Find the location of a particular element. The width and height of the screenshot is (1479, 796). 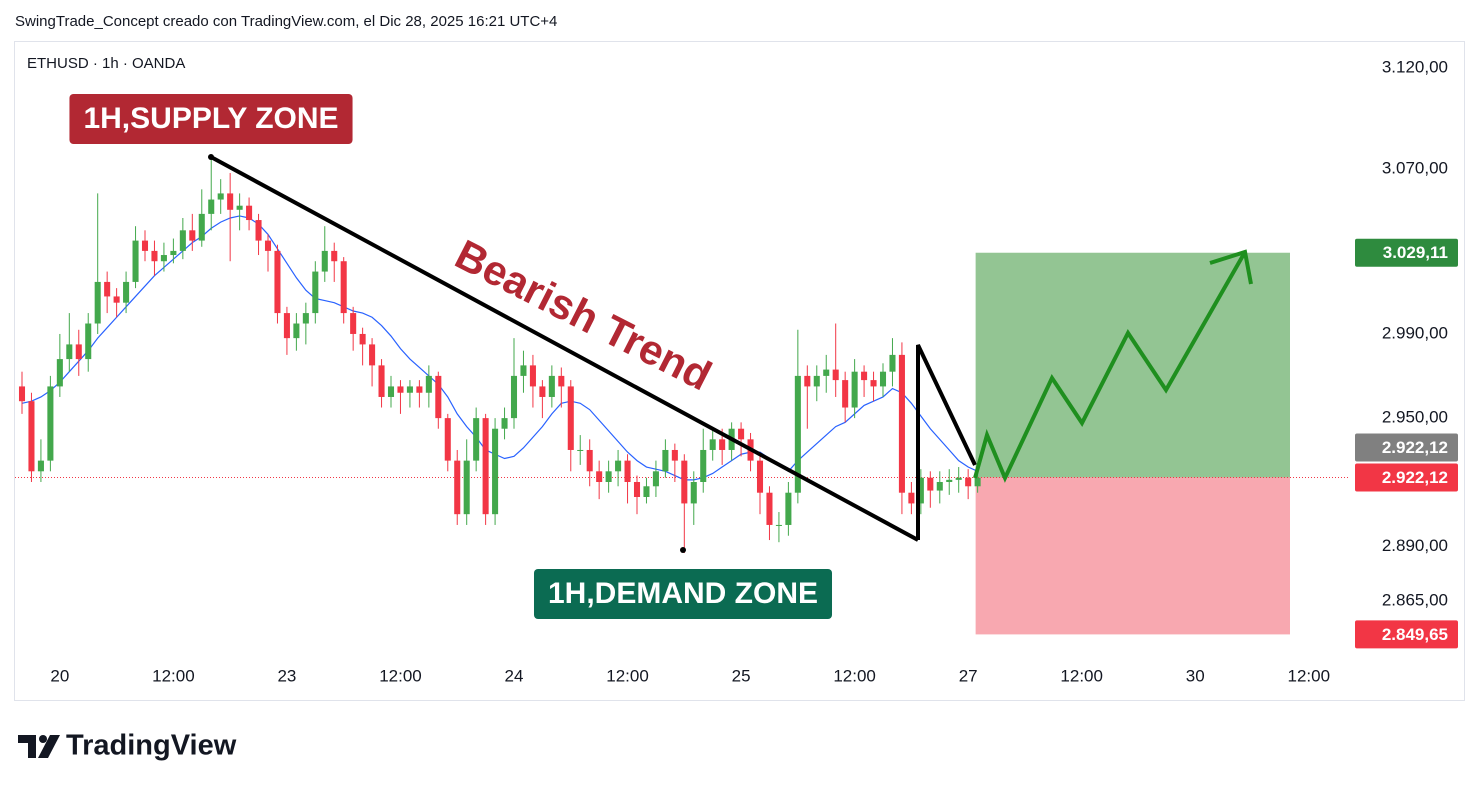

x-tick-label: 20 is located at coordinates (59, 675).